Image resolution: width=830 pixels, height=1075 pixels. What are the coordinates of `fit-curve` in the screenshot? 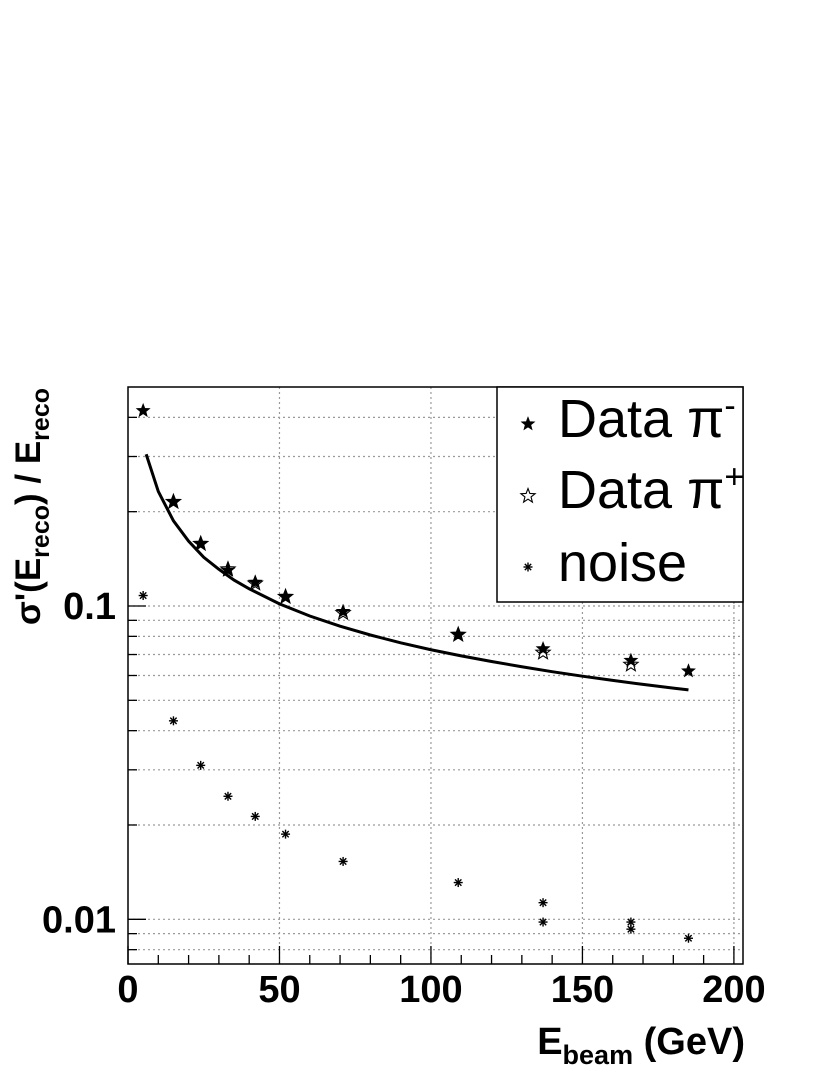 It's located at (416, 572).